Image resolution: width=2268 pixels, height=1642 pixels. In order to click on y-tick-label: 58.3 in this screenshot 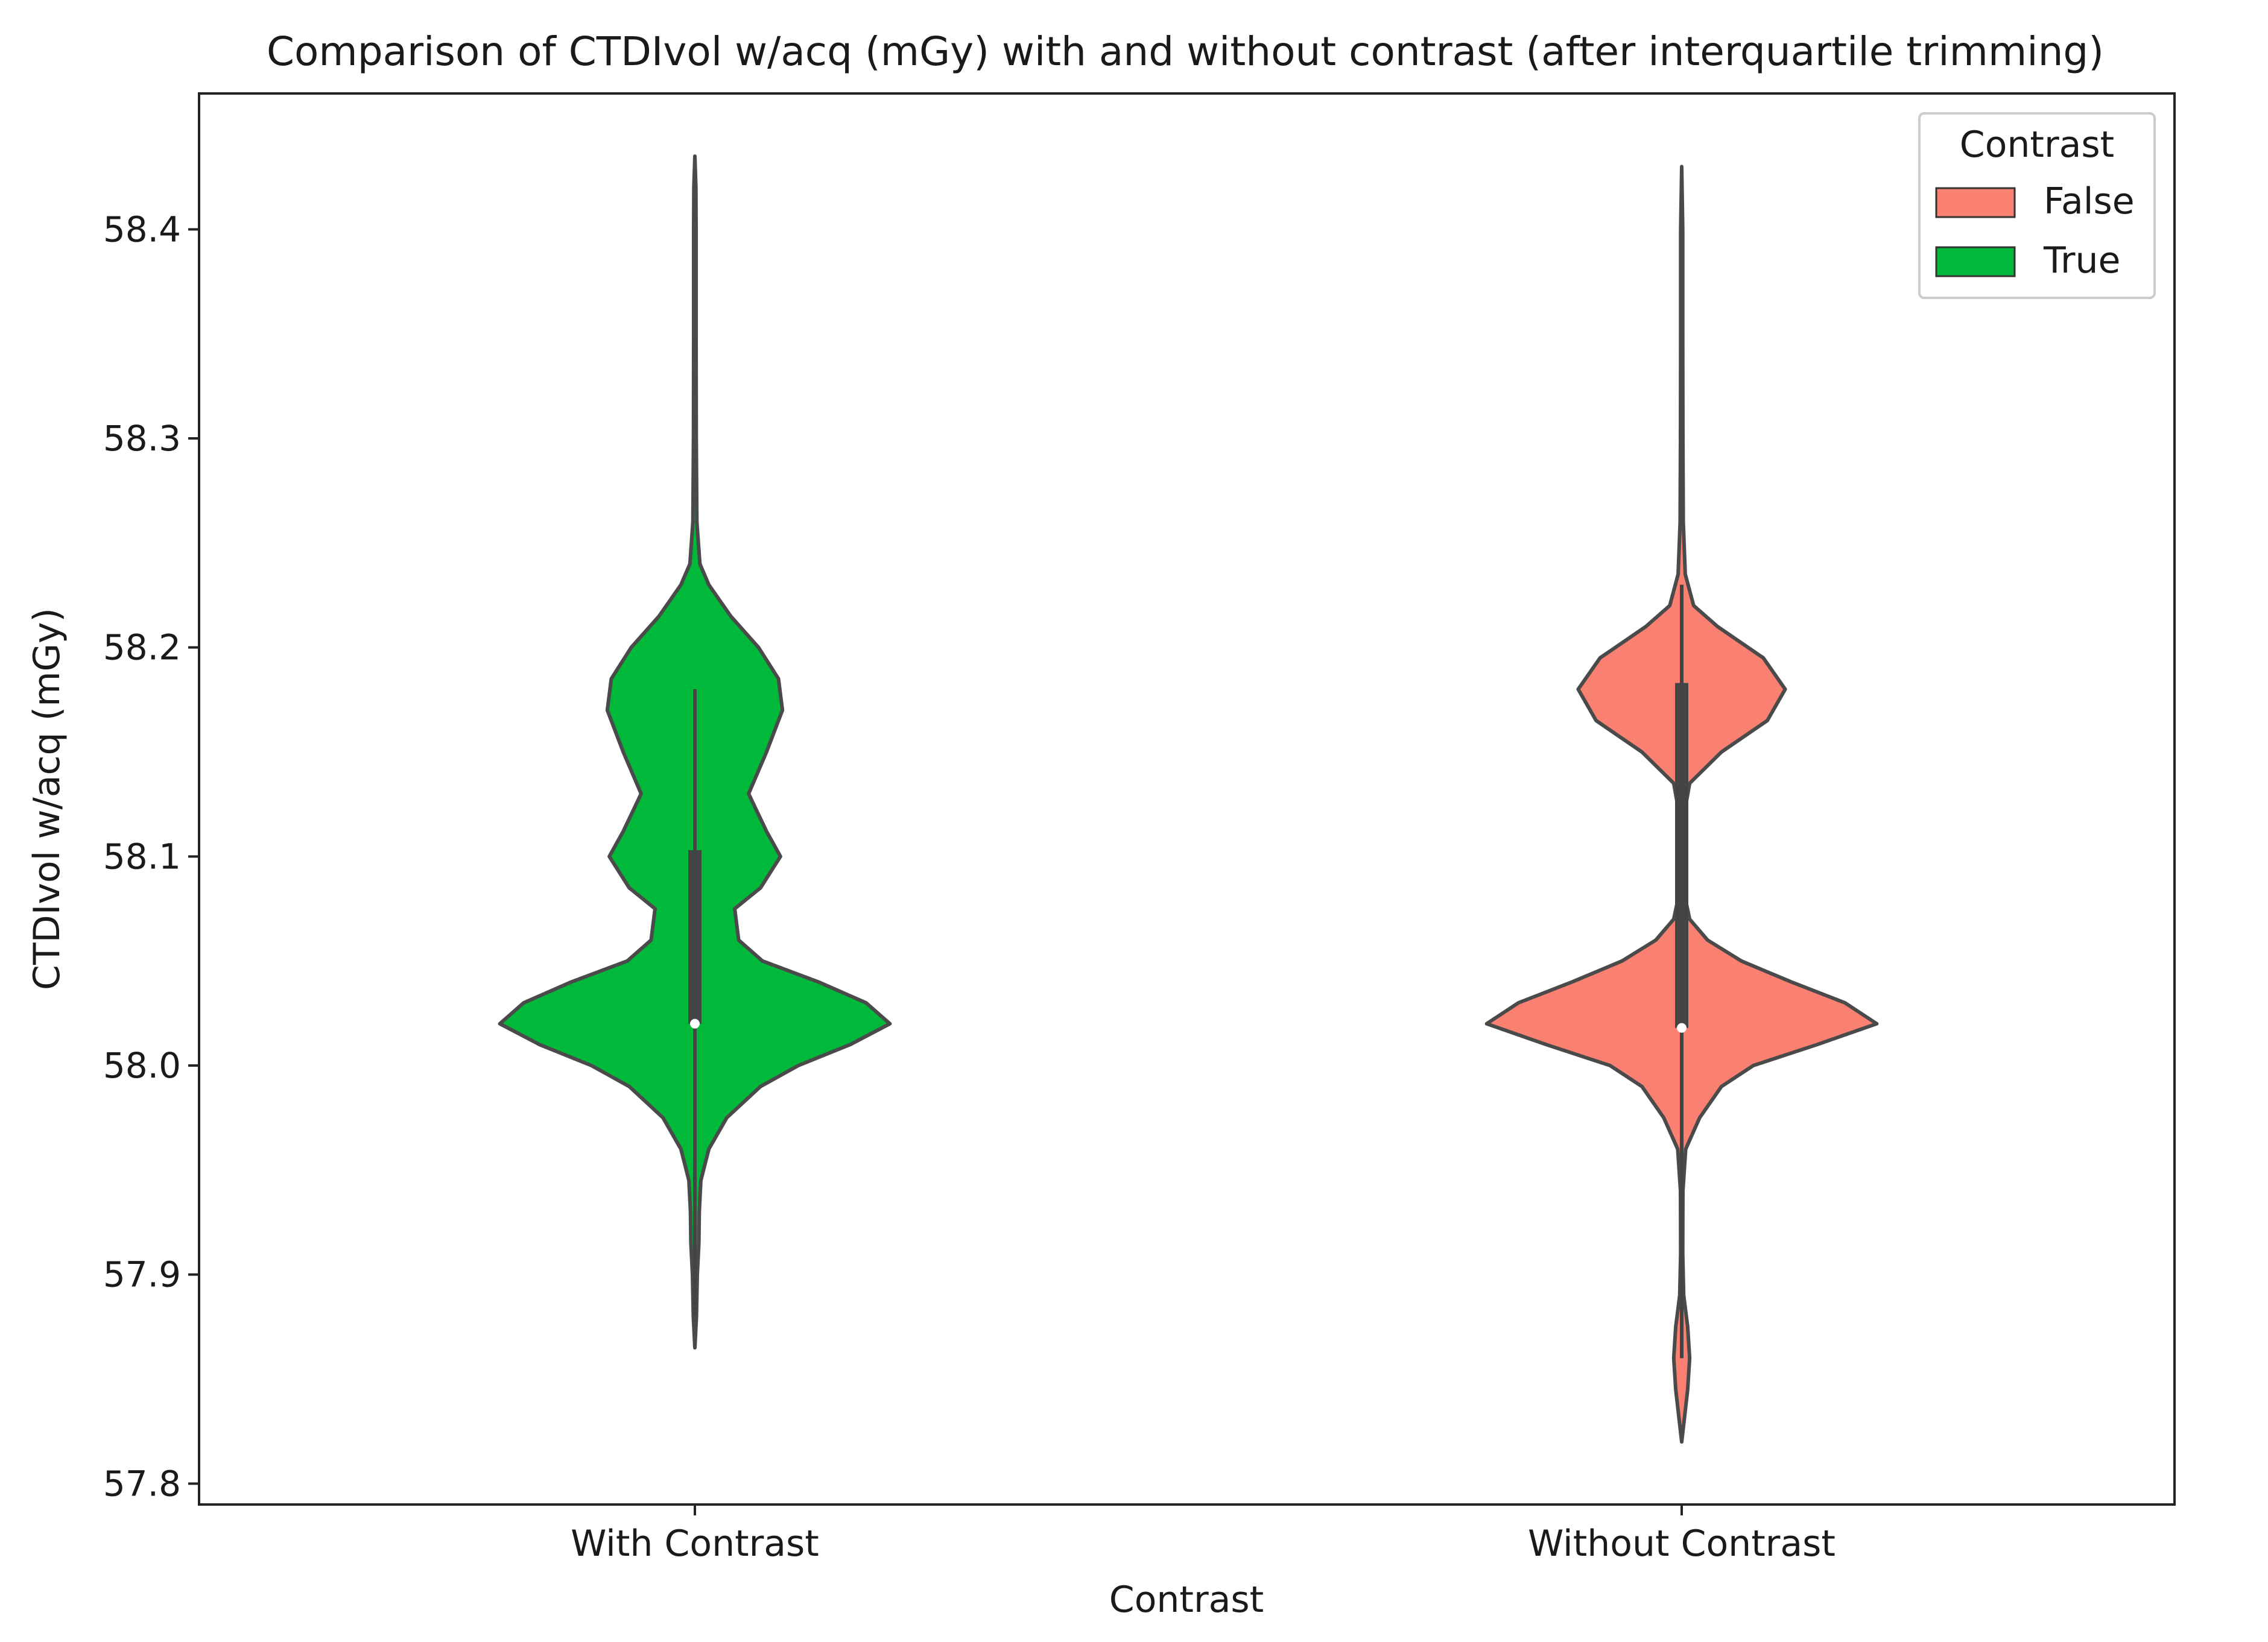, I will do `click(142, 438)`.